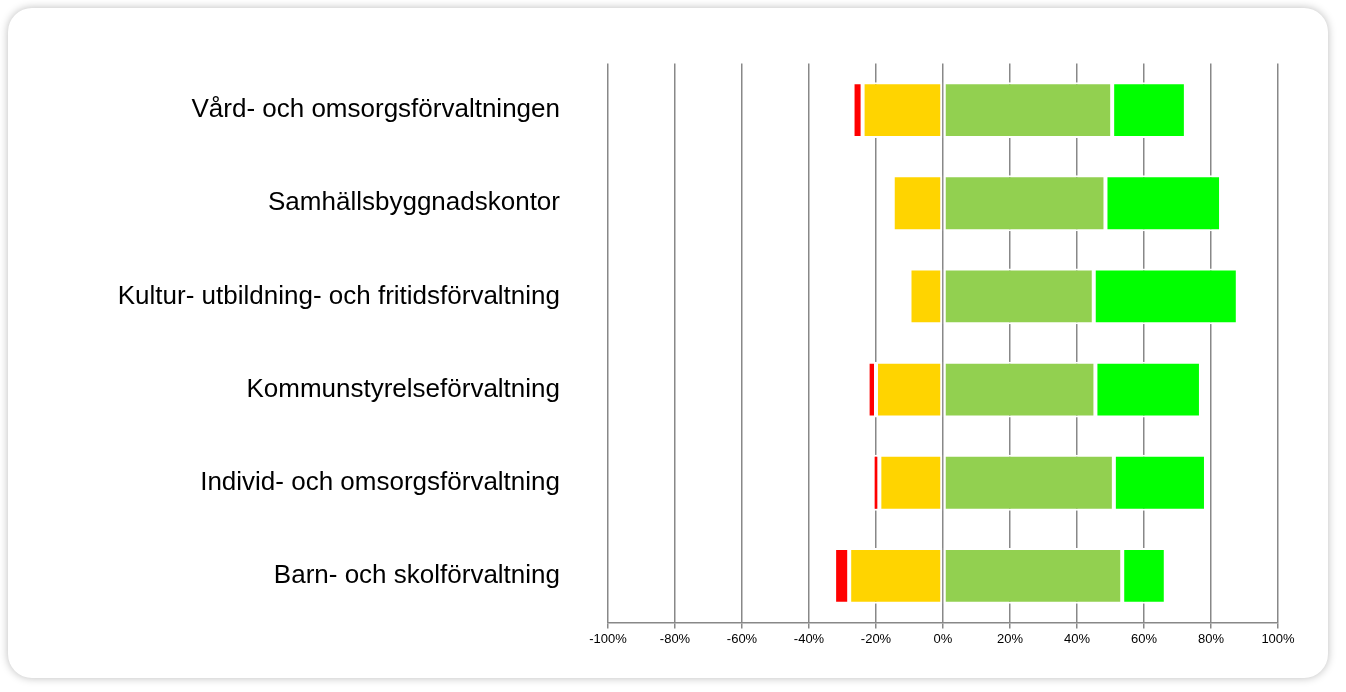  Describe the element at coordinates (809, 638) in the screenshot. I see `x-tick-label: -40%` at that location.